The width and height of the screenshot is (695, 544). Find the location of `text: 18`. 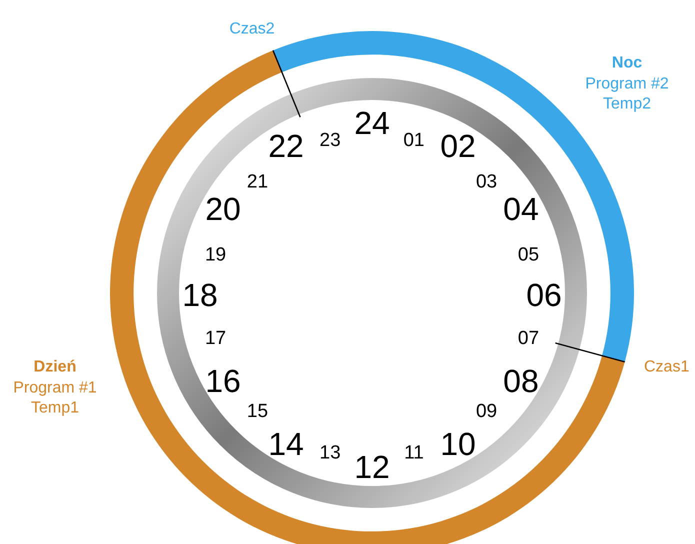

text: 18 is located at coordinates (200, 294).